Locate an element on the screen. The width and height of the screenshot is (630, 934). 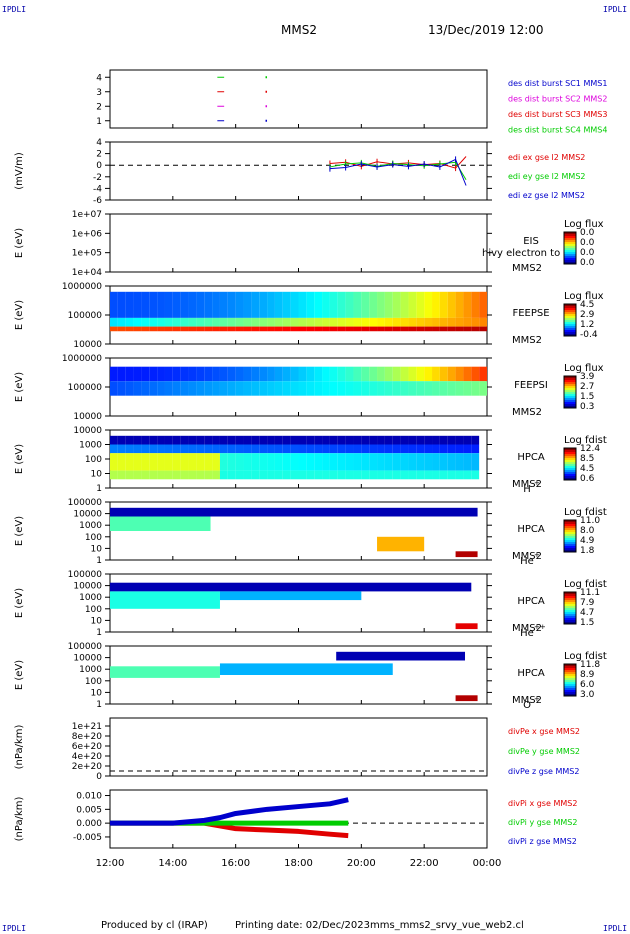
colorbar-tick: 1.8 is located at coordinates (587, 551).